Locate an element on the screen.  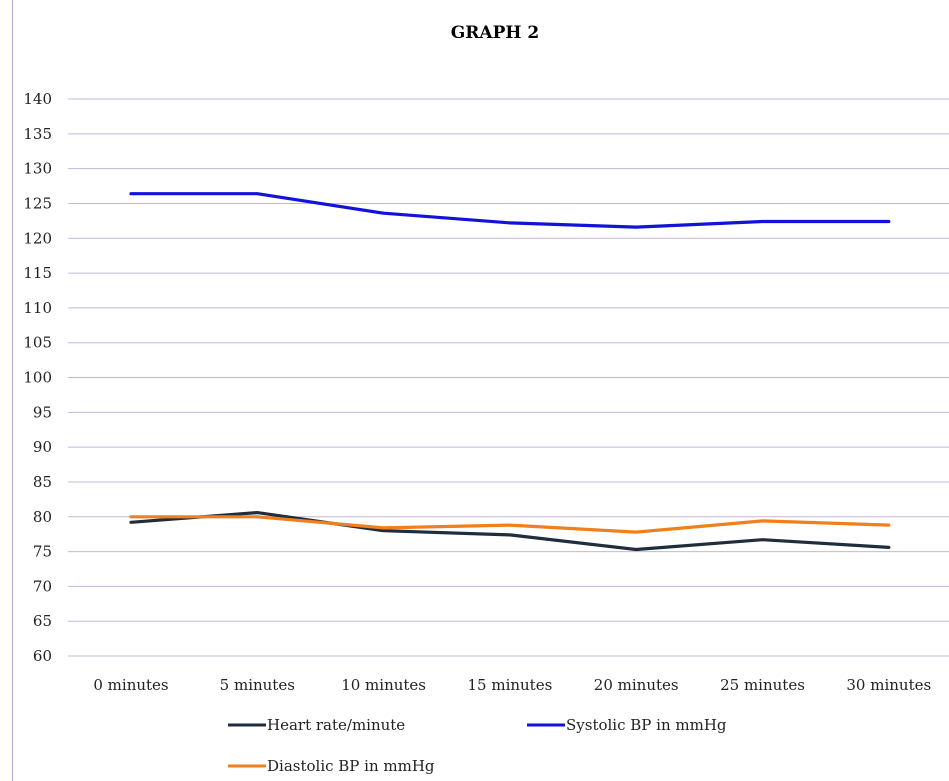
y-tick-label: 90 is located at coordinates (42, 447).